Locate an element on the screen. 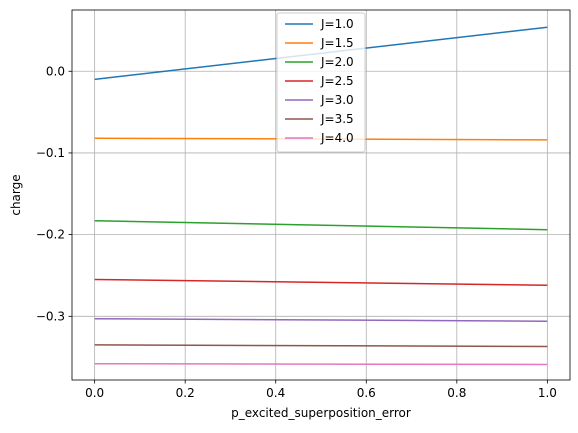 This screenshot has height=433, width=578. legend-label: J=2.5 is located at coordinates (337, 81).